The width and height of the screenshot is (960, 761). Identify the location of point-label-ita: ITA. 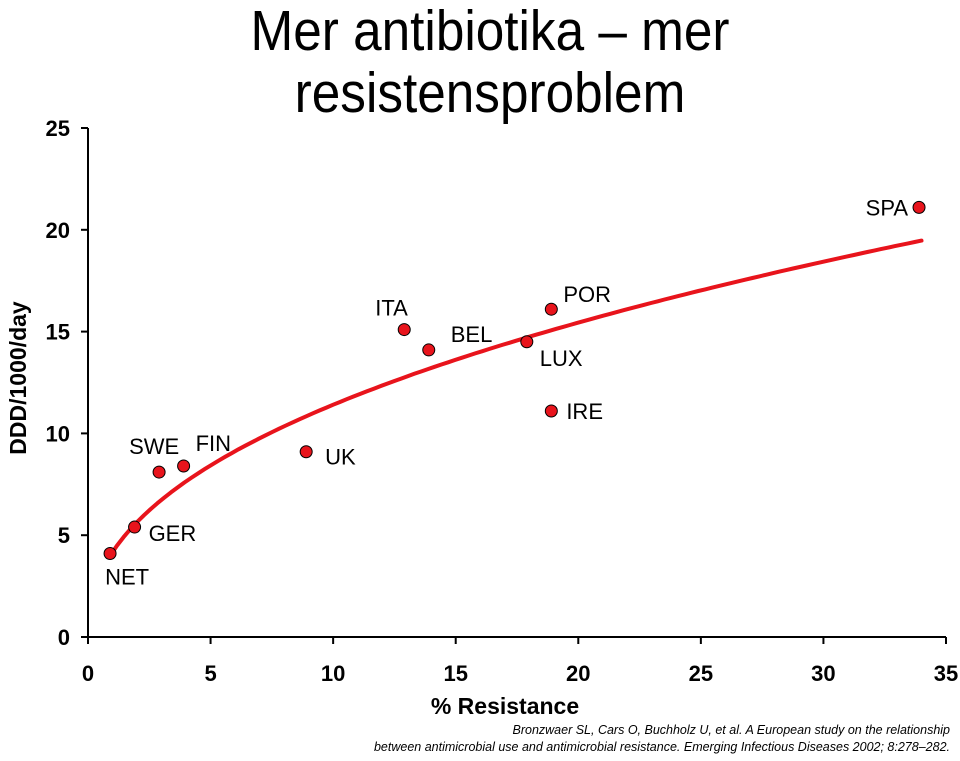
(391, 308).